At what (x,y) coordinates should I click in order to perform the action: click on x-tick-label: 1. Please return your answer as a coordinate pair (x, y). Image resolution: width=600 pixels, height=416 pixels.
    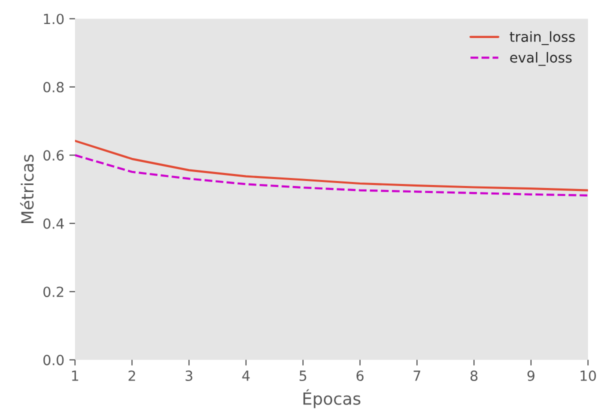
    Looking at the image, I should click on (75, 375).